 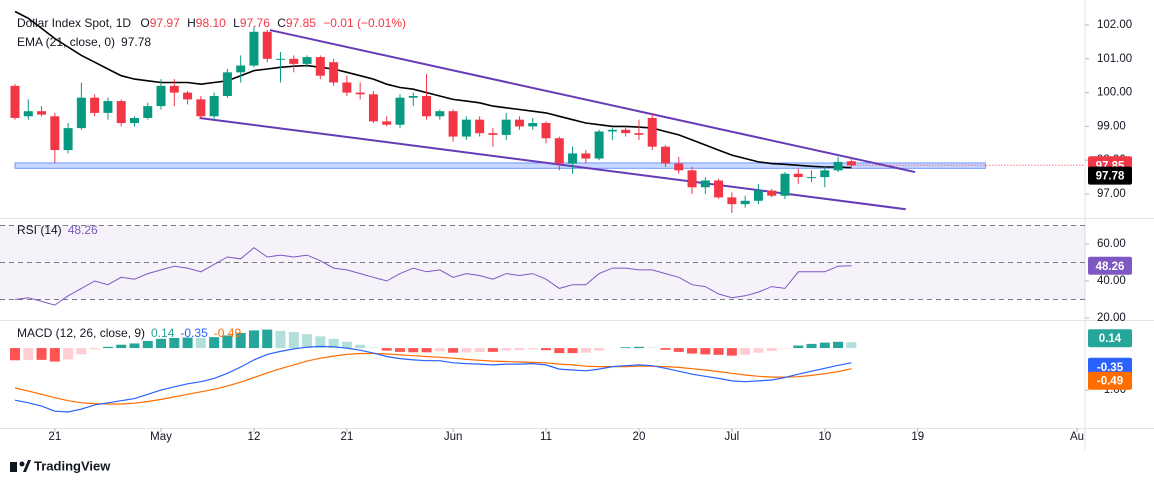 I want to click on macd-value: -0.35, so click(x=194, y=333).